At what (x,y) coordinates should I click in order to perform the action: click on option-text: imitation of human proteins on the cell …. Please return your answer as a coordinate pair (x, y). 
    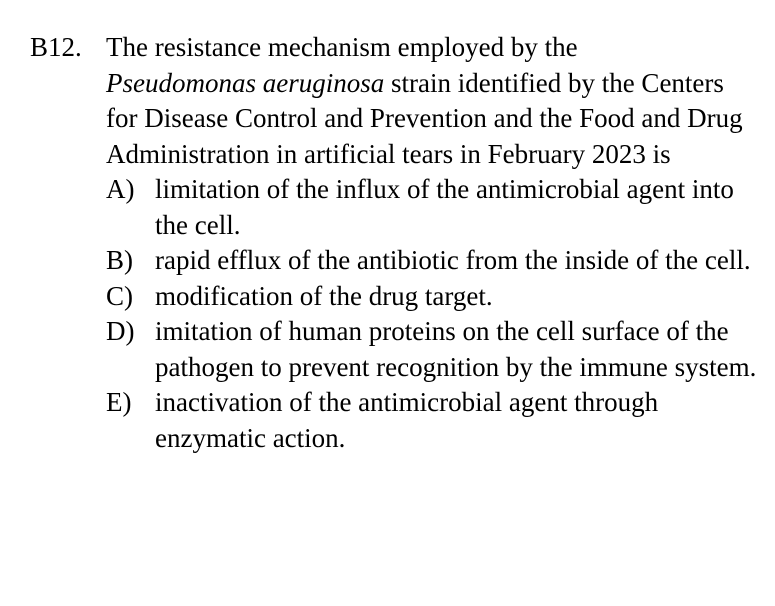
    Looking at the image, I should click on (456, 349).